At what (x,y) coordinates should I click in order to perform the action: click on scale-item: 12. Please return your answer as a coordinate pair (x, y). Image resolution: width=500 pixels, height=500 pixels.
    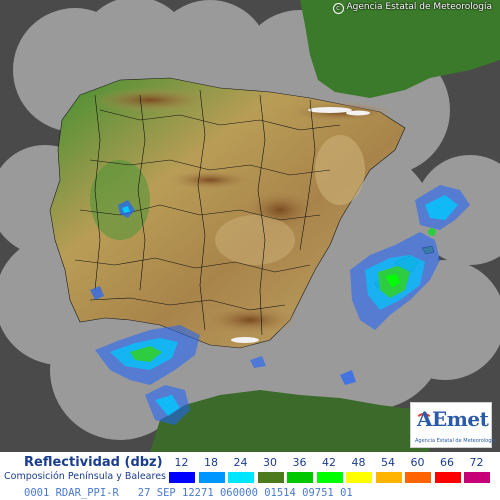
    Looking at the image, I should click on (181, 469).